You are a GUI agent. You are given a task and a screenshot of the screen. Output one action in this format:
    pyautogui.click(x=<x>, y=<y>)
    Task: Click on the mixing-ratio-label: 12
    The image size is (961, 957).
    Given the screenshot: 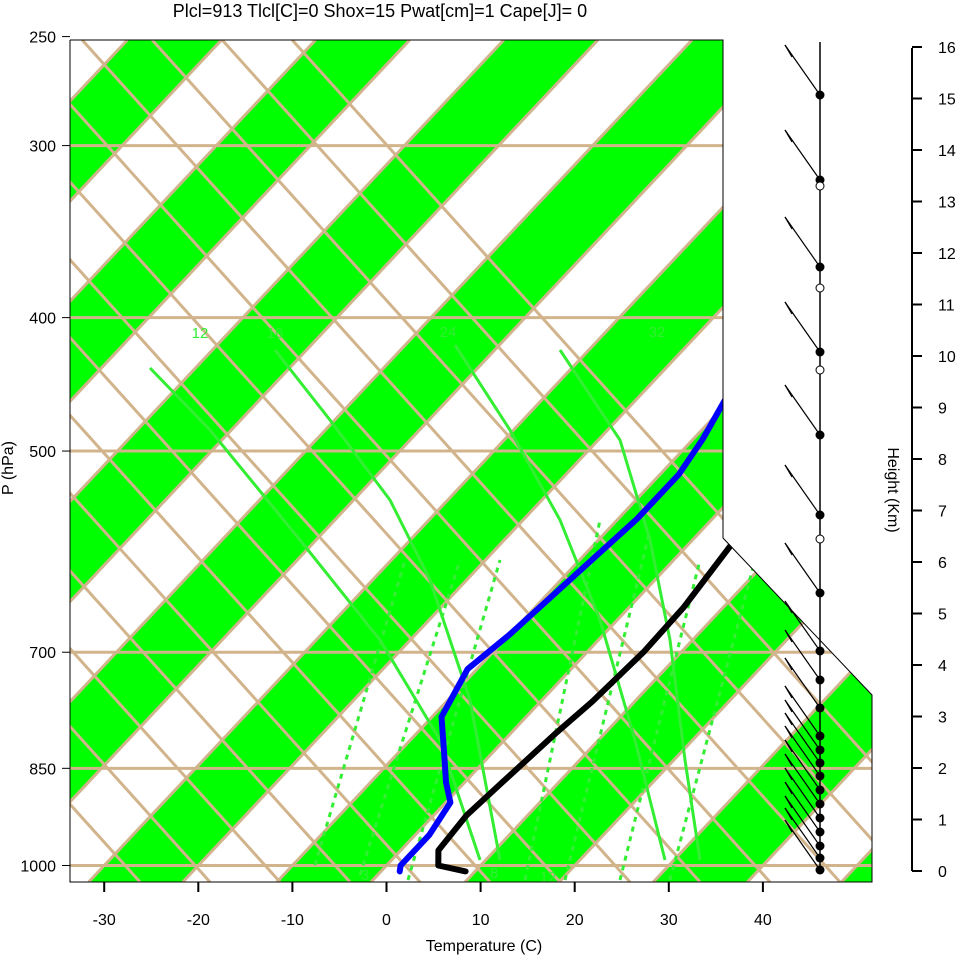 What is the action you would take?
    pyautogui.click(x=548, y=877)
    